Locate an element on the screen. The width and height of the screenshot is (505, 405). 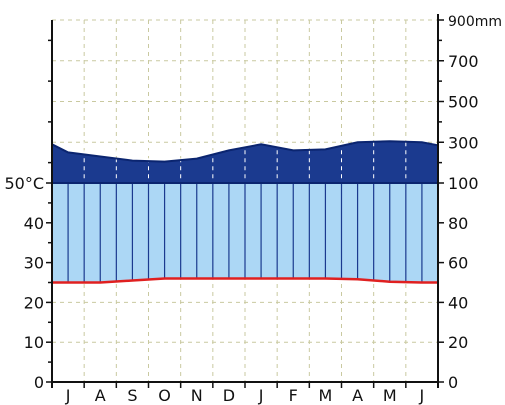
right-tick-label: 0 is located at coordinates (453, 382).